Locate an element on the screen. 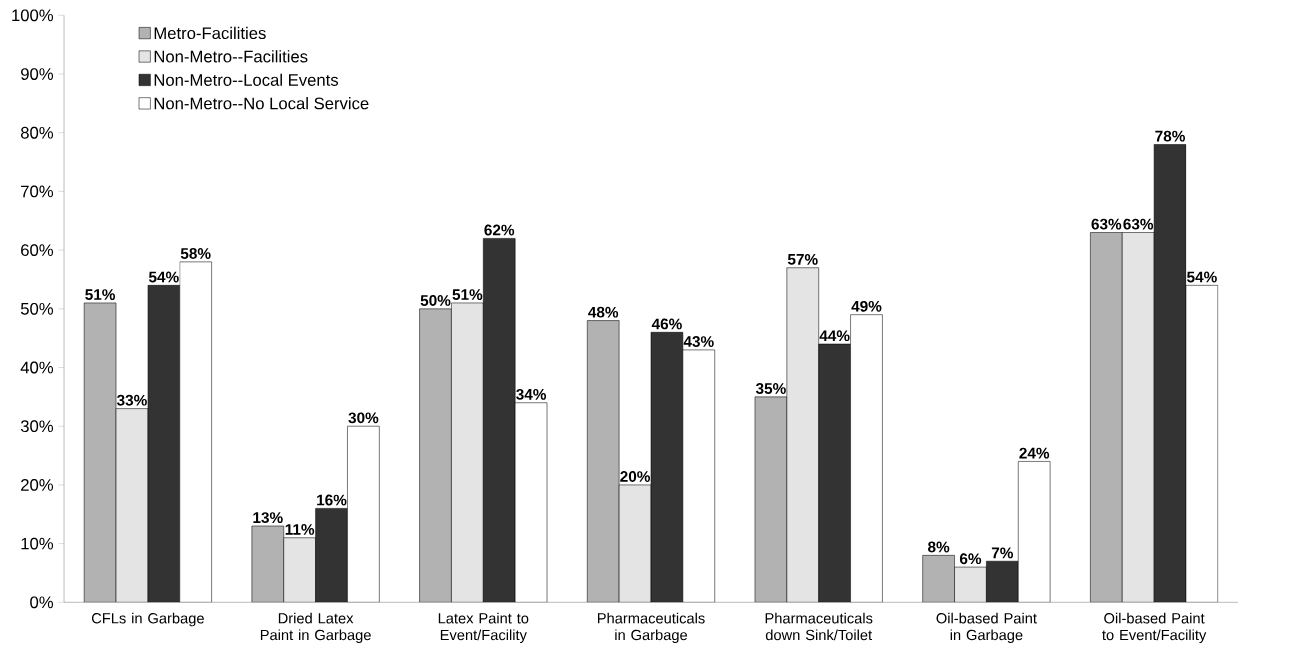 This screenshot has width=1294, height=658. y-tick-label: 30% is located at coordinates (37, 426).